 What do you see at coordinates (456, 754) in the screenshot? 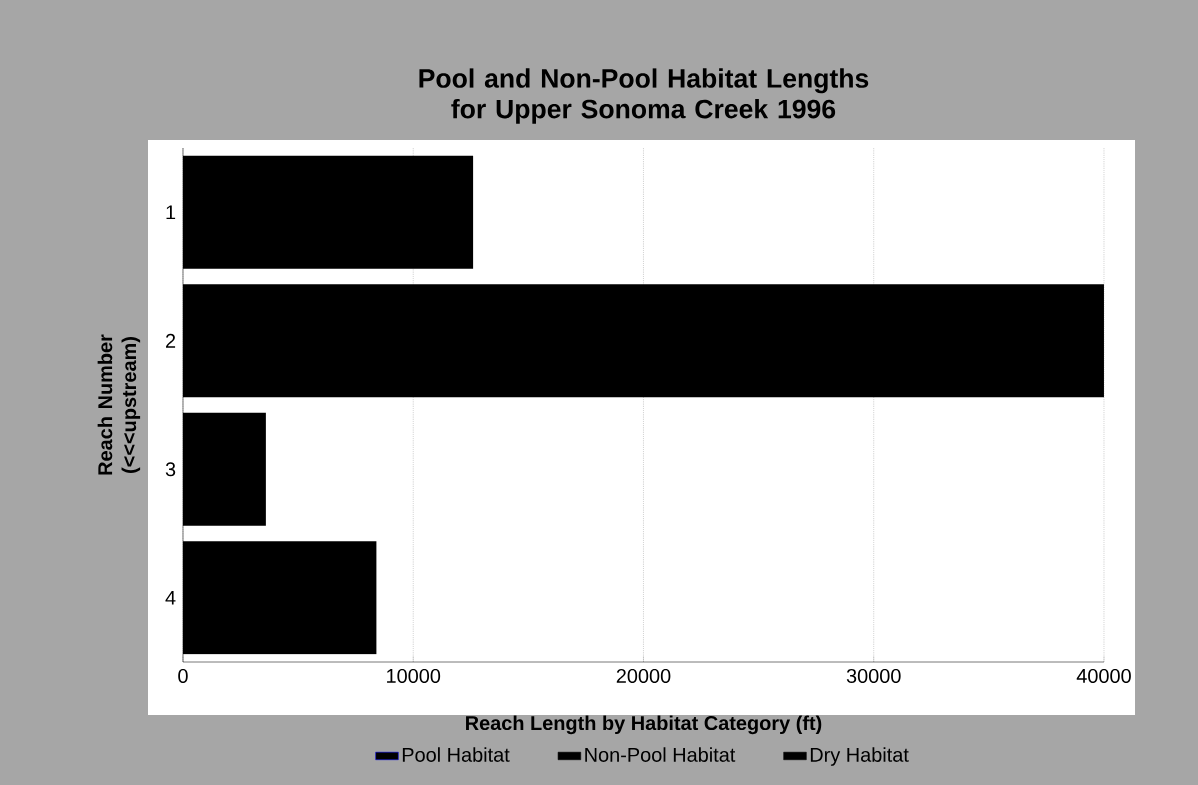
I see `legend-label: Pool Habitat` at bounding box center [456, 754].